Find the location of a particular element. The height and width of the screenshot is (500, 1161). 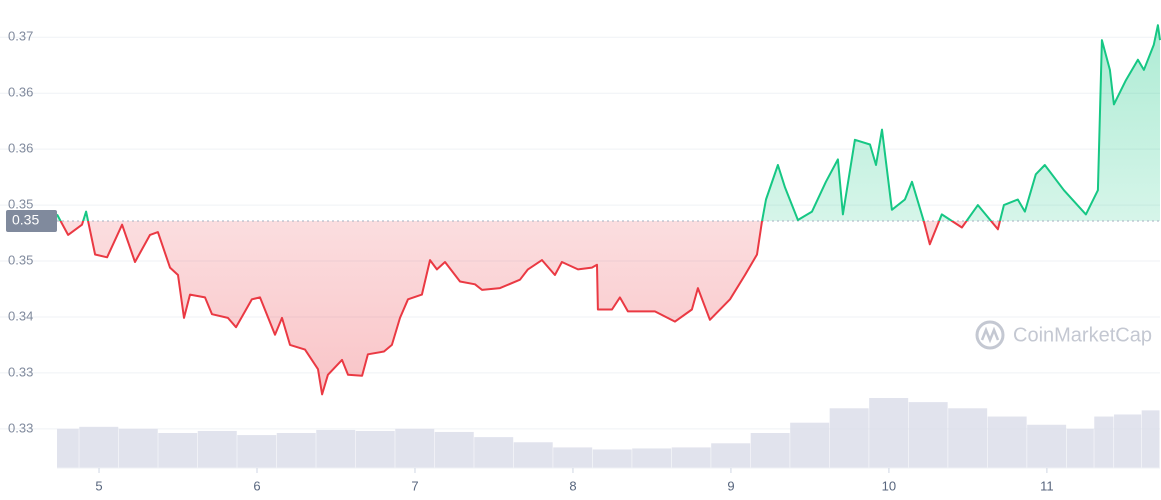

volume is located at coordinates (608, 433).